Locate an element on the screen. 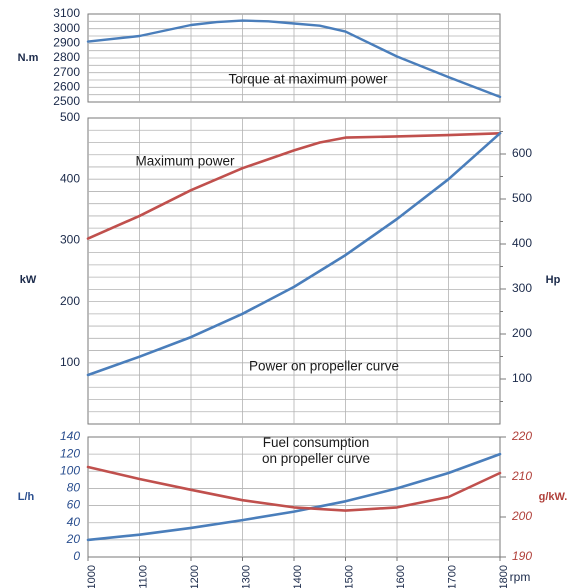 The height and width of the screenshot is (588, 581). fuel-annotation-line: on propeller curve is located at coordinates (316, 458).